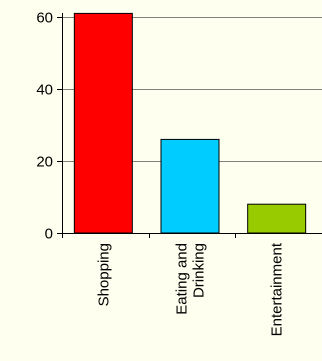  What do you see at coordinates (277, 218) in the screenshot?
I see `bar-entertainment` at bounding box center [277, 218].